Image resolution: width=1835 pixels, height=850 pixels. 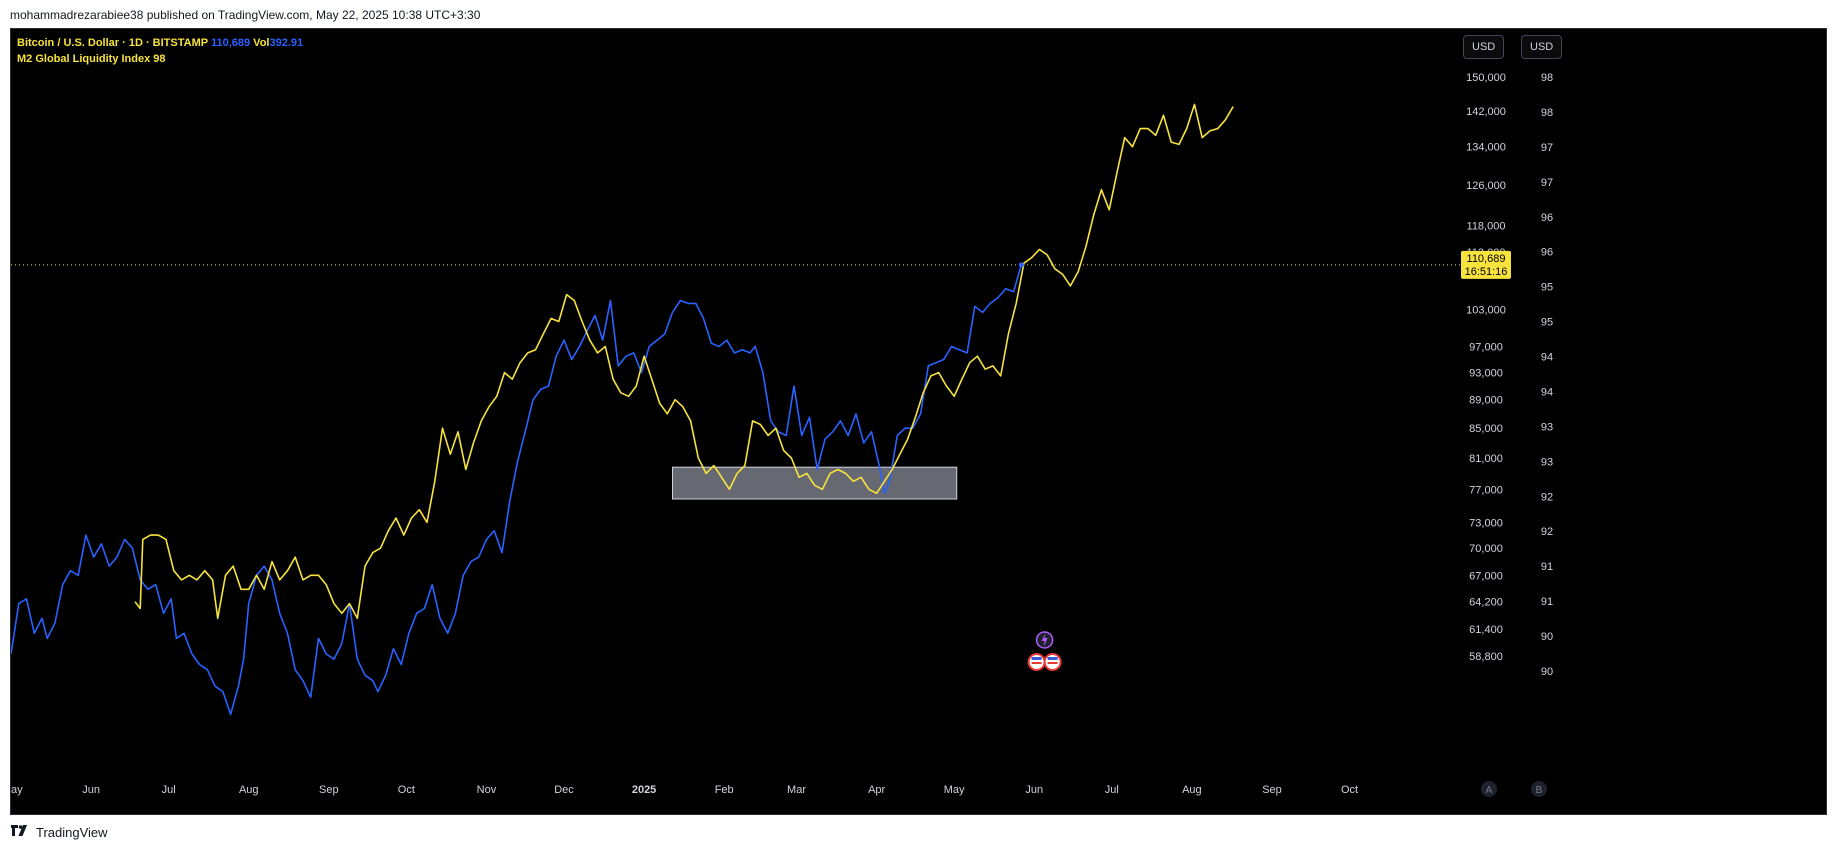 What do you see at coordinates (1486, 523) in the screenshot?
I see `price-axis-tick: 73,000` at bounding box center [1486, 523].